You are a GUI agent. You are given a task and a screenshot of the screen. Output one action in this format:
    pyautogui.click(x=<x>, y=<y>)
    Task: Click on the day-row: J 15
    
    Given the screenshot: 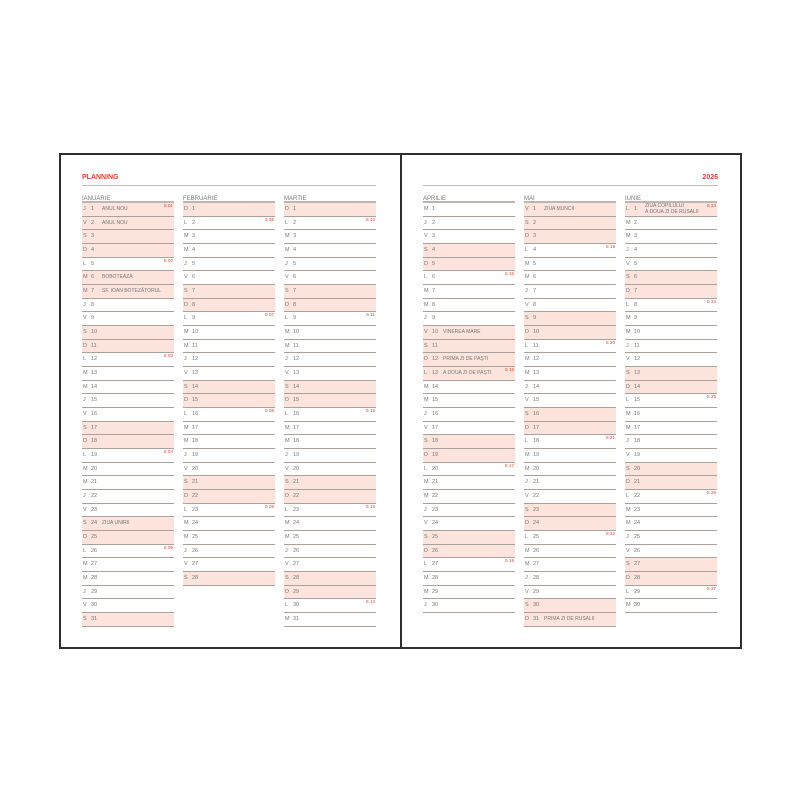 What is the action you would take?
    pyautogui.click(x=128, y=401)
    